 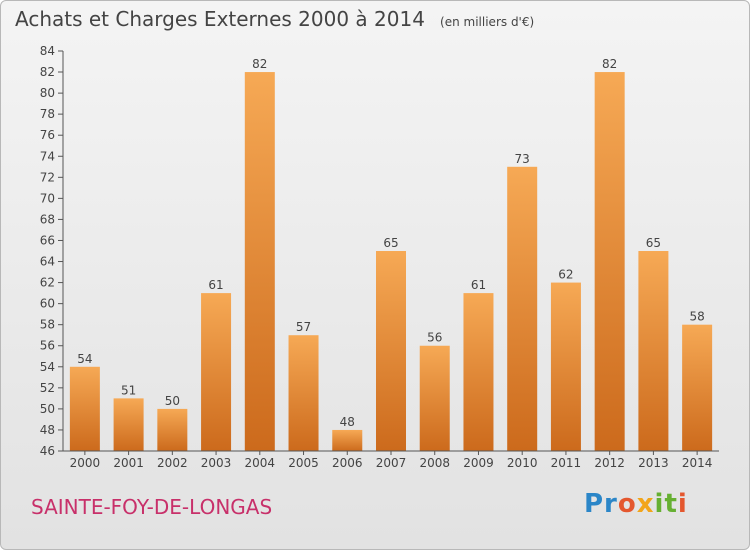 I want to click on y-tick-label: 82, so click(x=47, y=72).